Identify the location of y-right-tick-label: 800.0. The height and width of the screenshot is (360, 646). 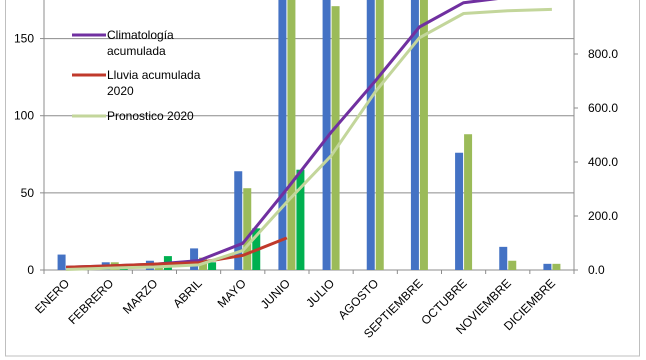
(603, 54).